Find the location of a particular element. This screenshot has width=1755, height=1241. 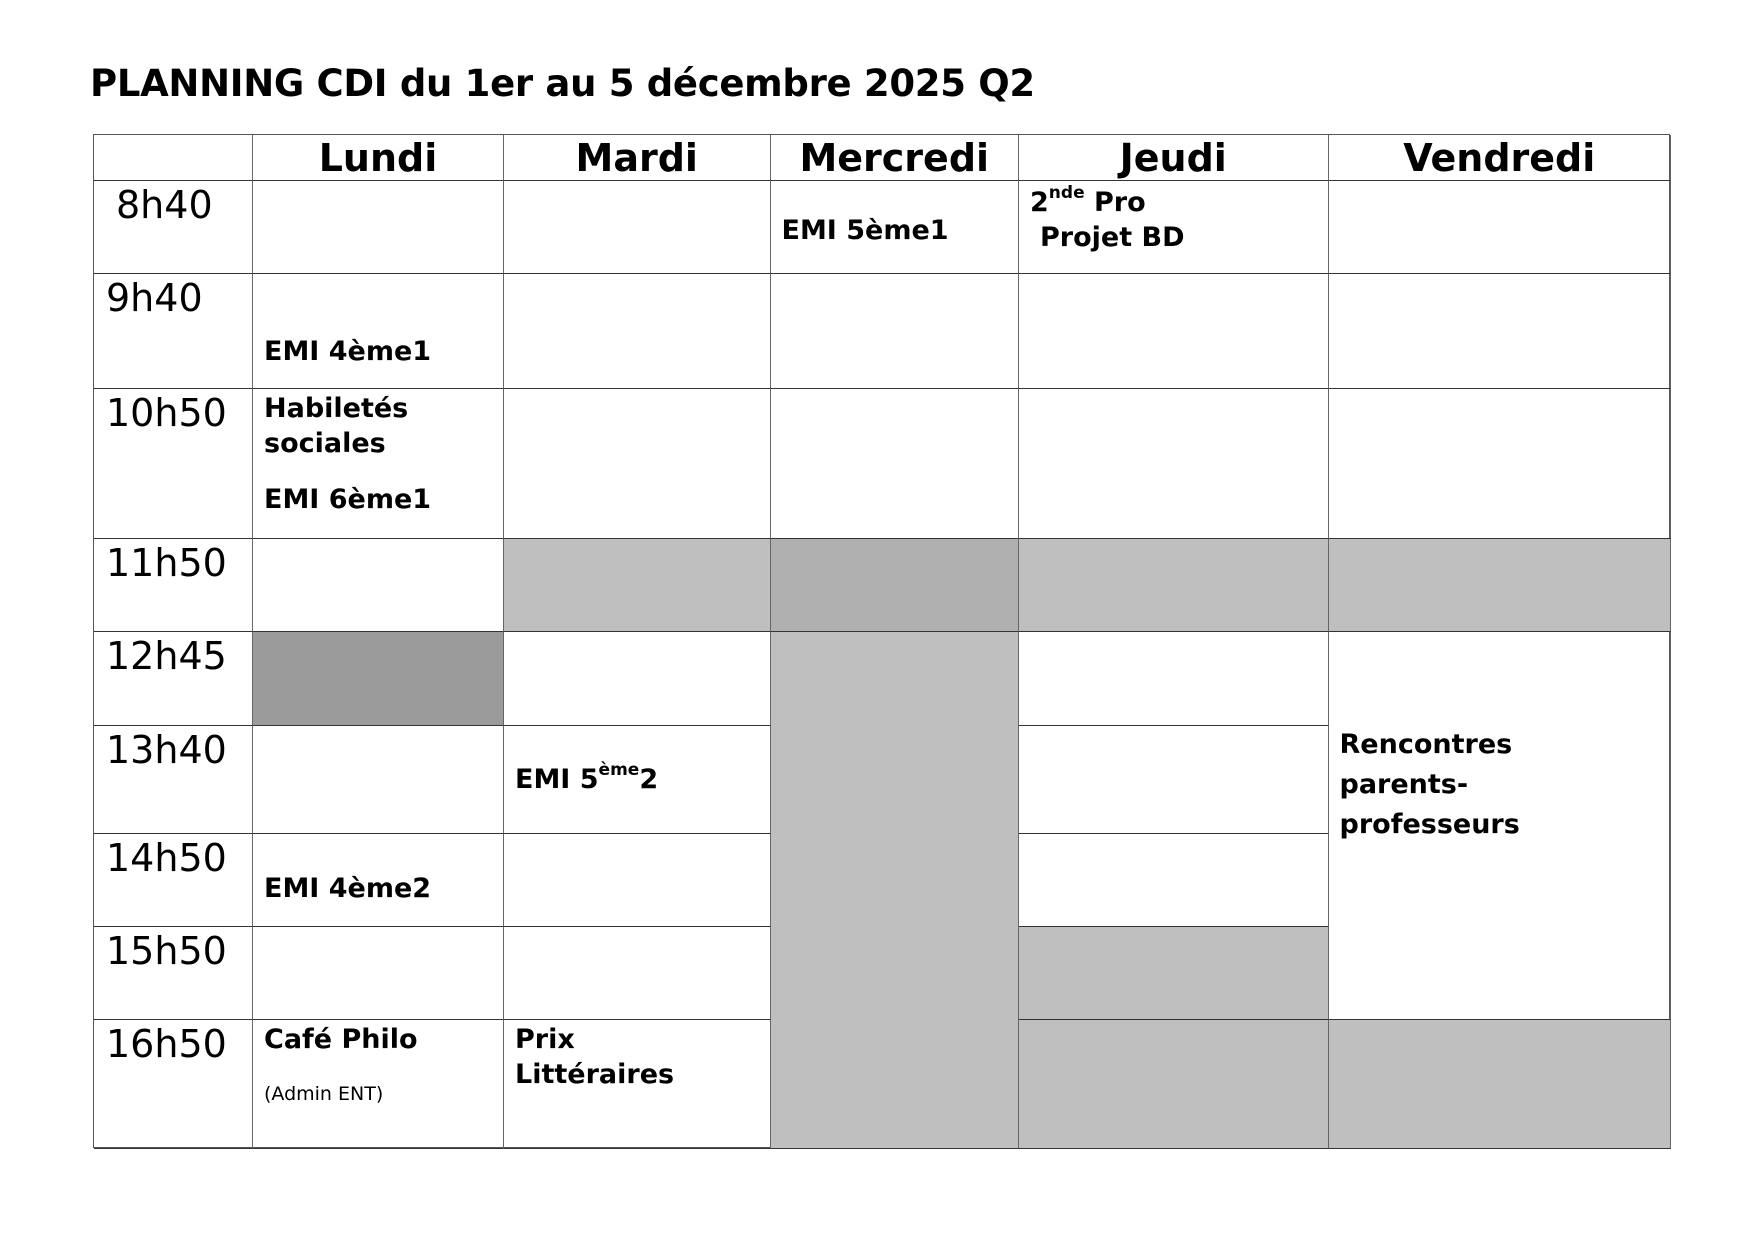

event-cell: EMI 4ème1 is located at coordinates (378, 331).